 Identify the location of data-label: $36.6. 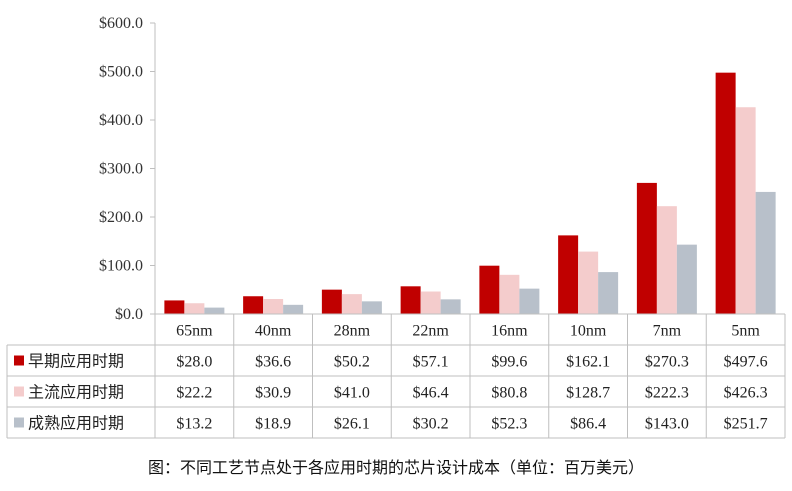
(273, 362).